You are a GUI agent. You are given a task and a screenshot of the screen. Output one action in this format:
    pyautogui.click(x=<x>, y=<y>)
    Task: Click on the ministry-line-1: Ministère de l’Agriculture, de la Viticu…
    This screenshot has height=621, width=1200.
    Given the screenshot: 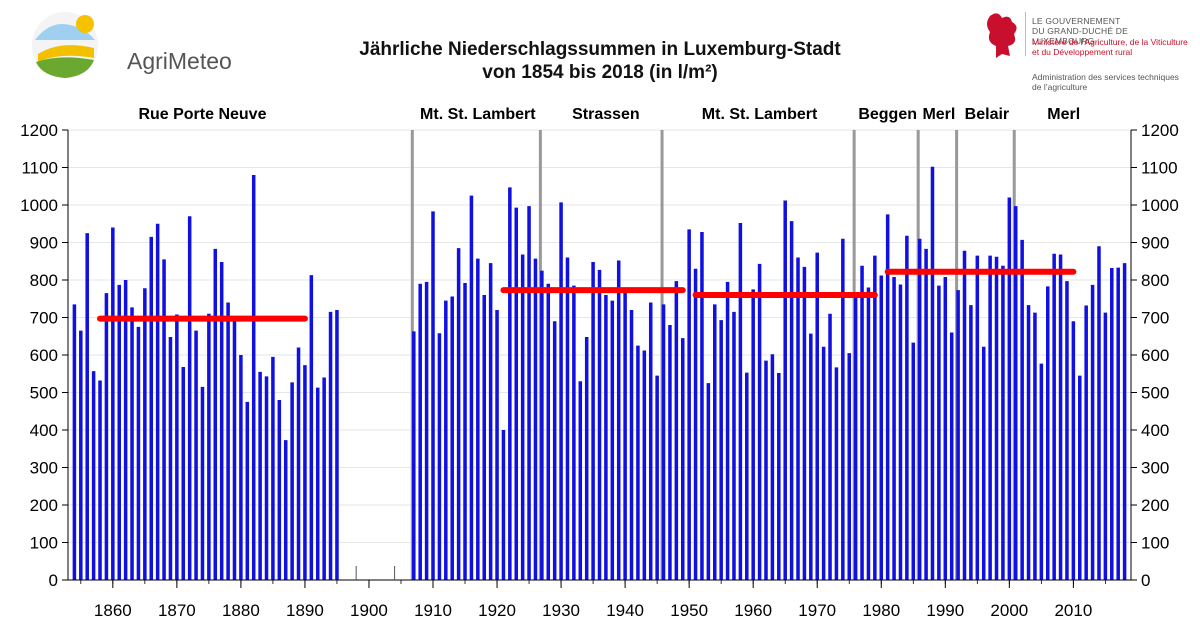 What is the action you would take?
    pyautogui.click(x=1110, y=42)
    